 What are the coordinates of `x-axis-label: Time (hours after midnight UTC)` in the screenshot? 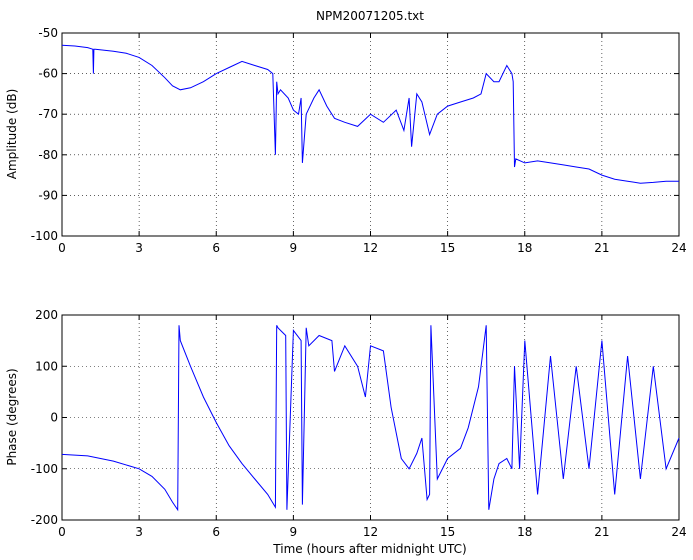 It's located at (369, 549).